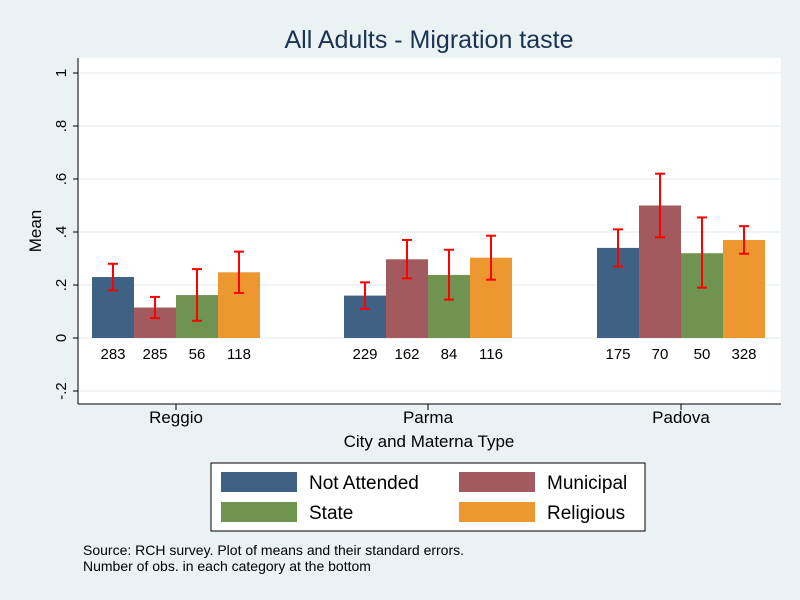  I want to click on y-axis-ticks: -.2 0 .2 .4 .6 .8 1, so click(65, 234).